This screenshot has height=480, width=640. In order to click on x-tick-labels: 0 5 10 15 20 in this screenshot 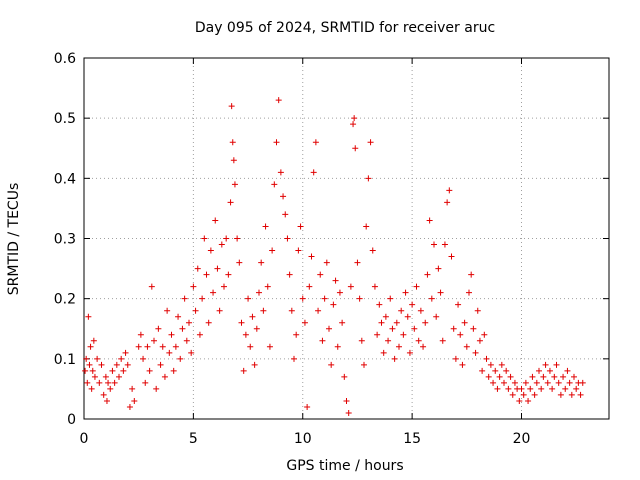, I will do `click(305, 439)`.